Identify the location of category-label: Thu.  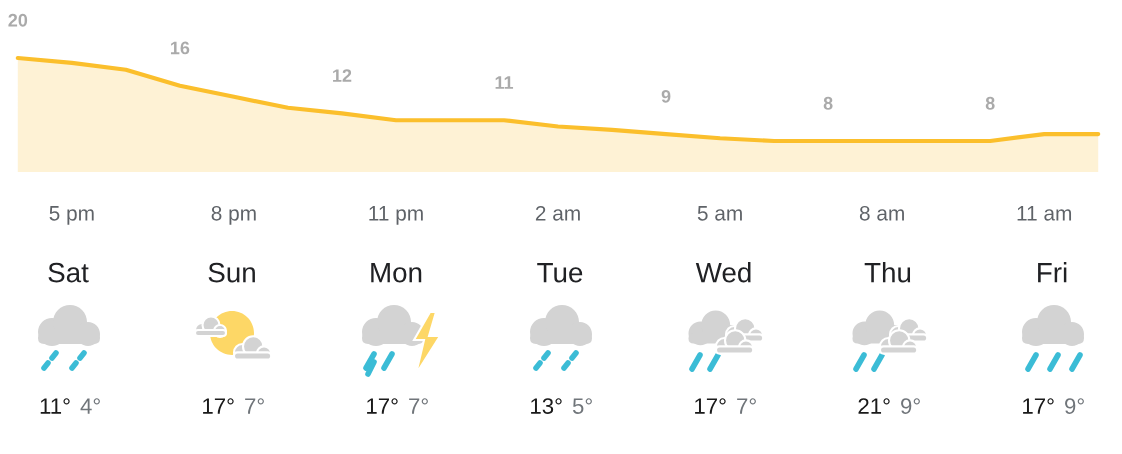
(887, 272).